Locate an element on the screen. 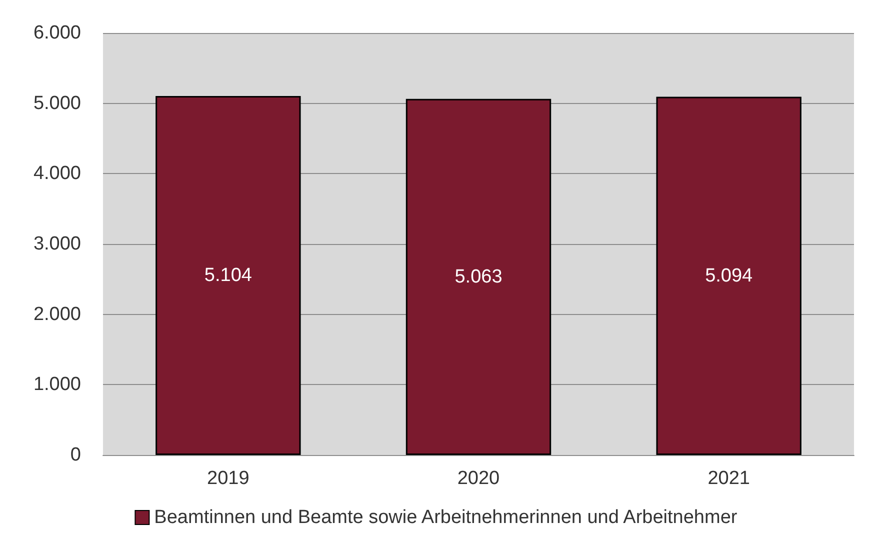  x-tick-label: 2019 is located at coordinates (228, 478).